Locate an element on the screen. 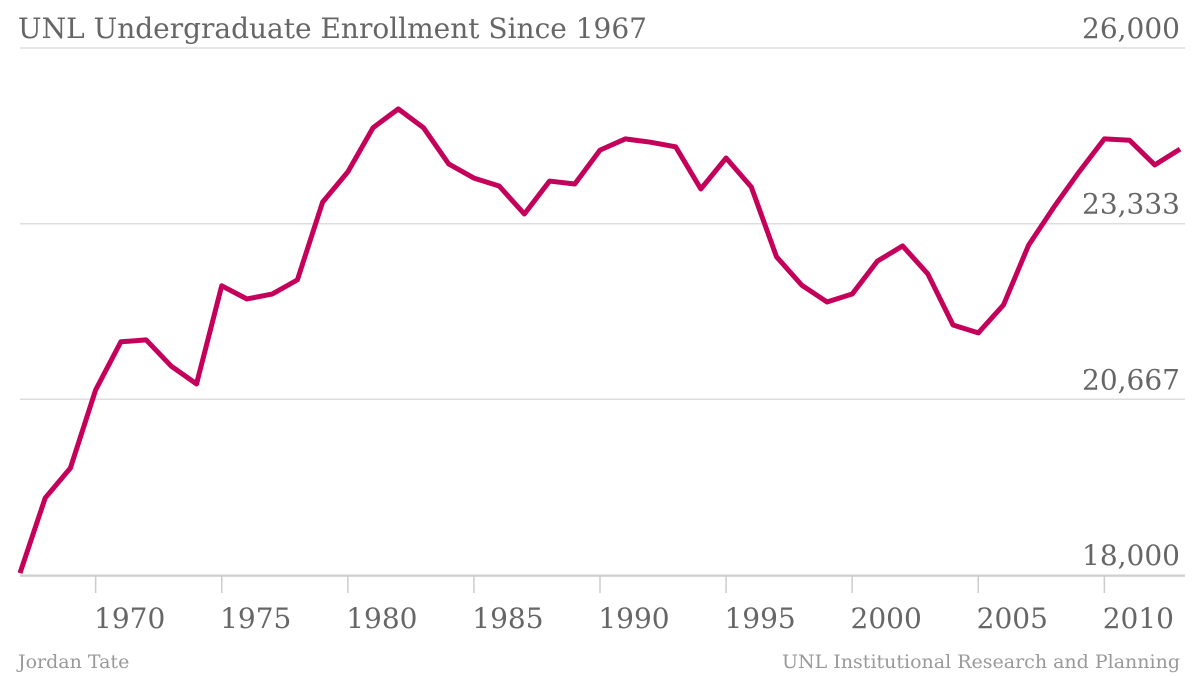 The height and width of the screenshot is (676, 1200). x-tick-label: 2010 is located at coordinates (1138, 618).